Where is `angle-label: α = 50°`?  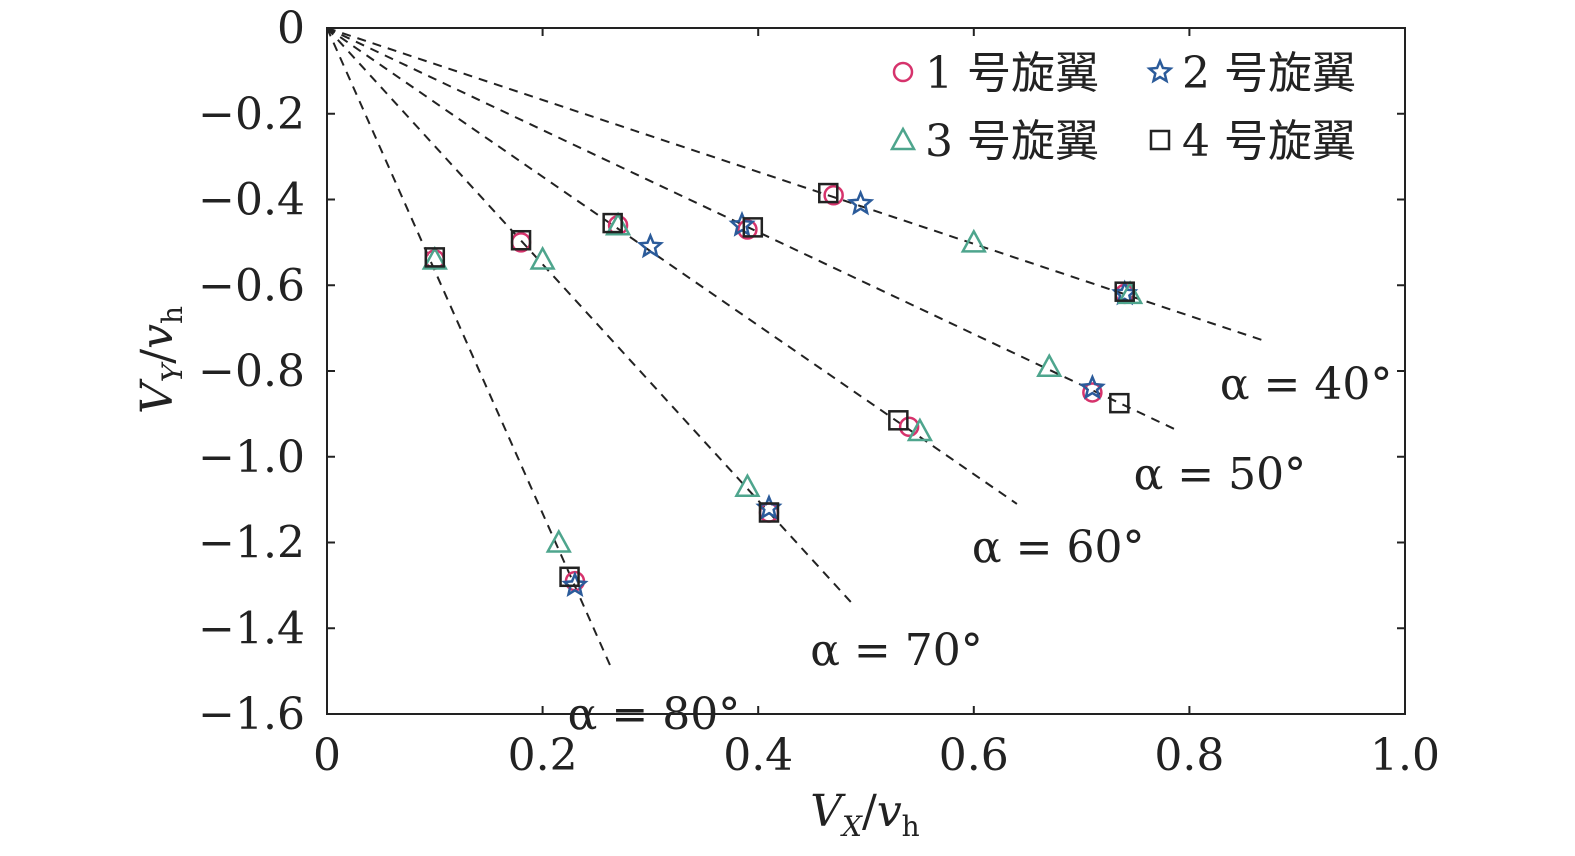
angle-label: α = 50° is located at coordinates (1220, 474).